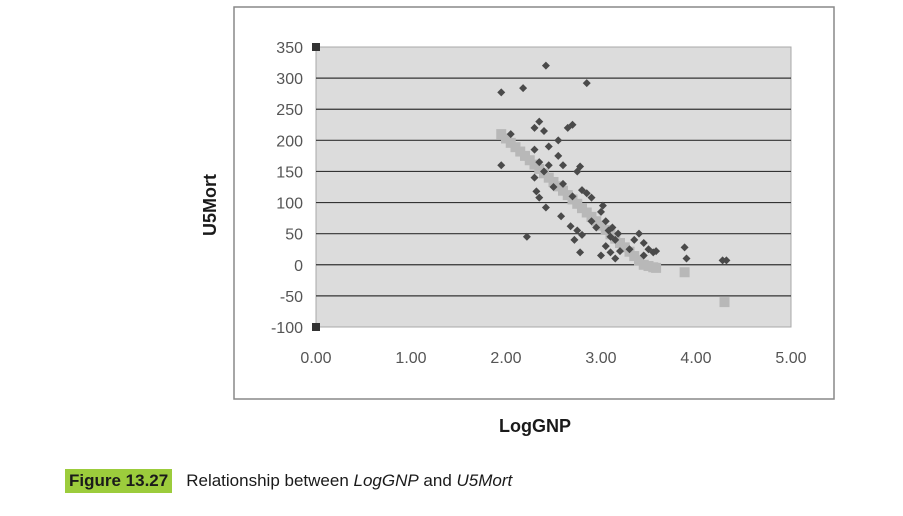 Image resolution: width=903 pixels, height=516 pixels. I want to click on y-tick-label: 200, so click(289, 141).